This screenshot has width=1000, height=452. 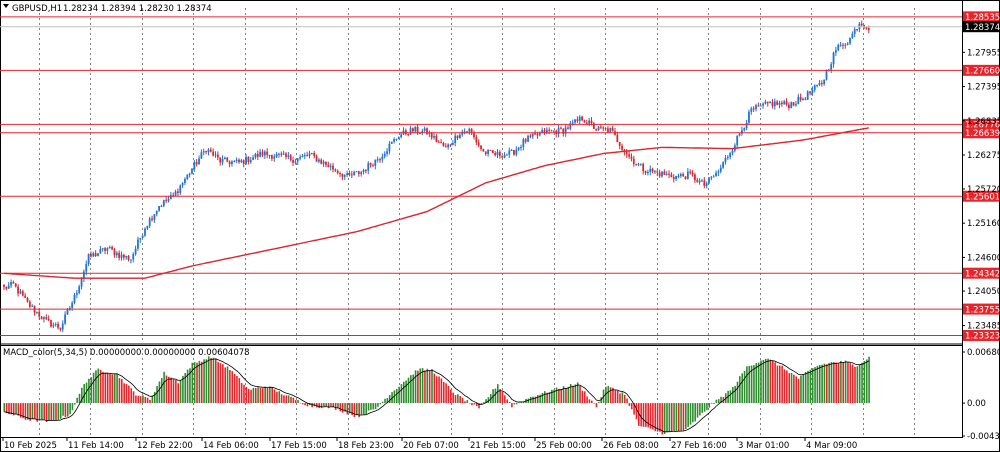 What do you see at coordinates (6, 6) in the screenshot?
I see `triangle-down-icon` at bounding box center [6, 6].